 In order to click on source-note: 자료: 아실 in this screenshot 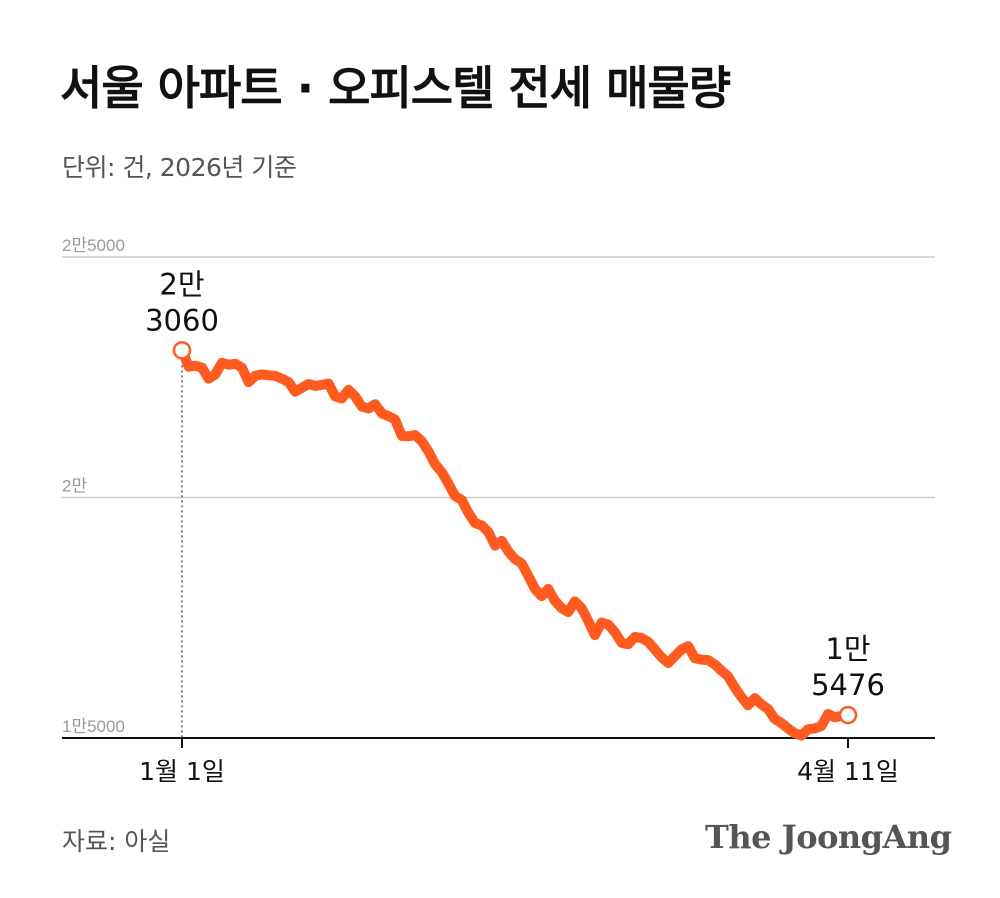, I will do `click(116, 841)`.